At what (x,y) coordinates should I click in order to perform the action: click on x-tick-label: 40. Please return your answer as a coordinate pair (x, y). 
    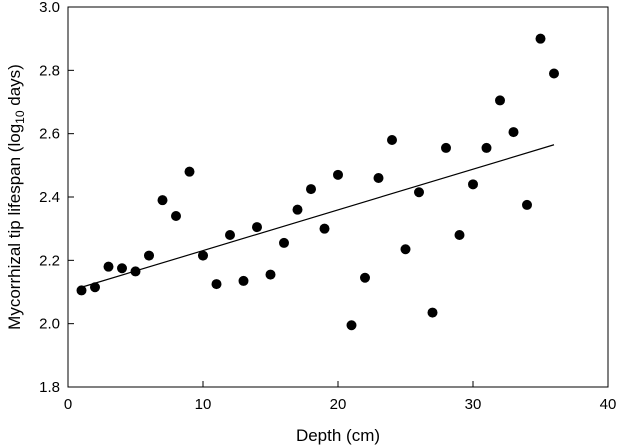
    Looking at the image, I should click on (608, 404).